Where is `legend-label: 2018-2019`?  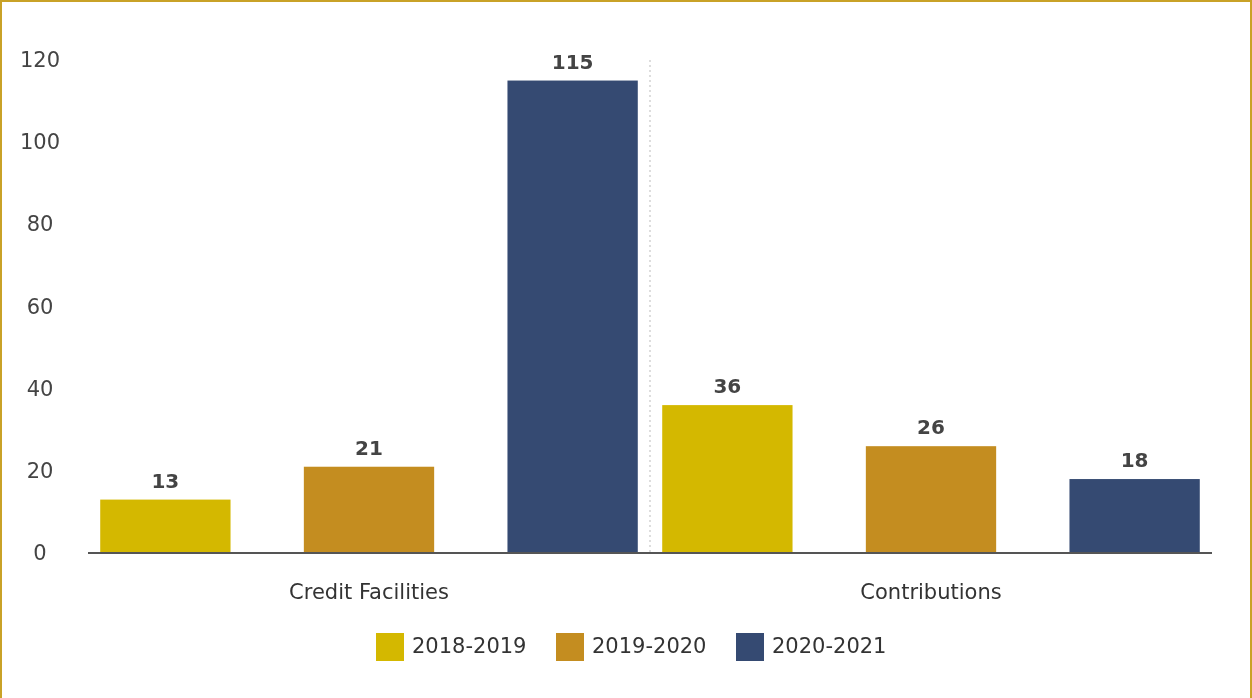
legend-label: 2018-2019 is located at coordinates (469, 646).